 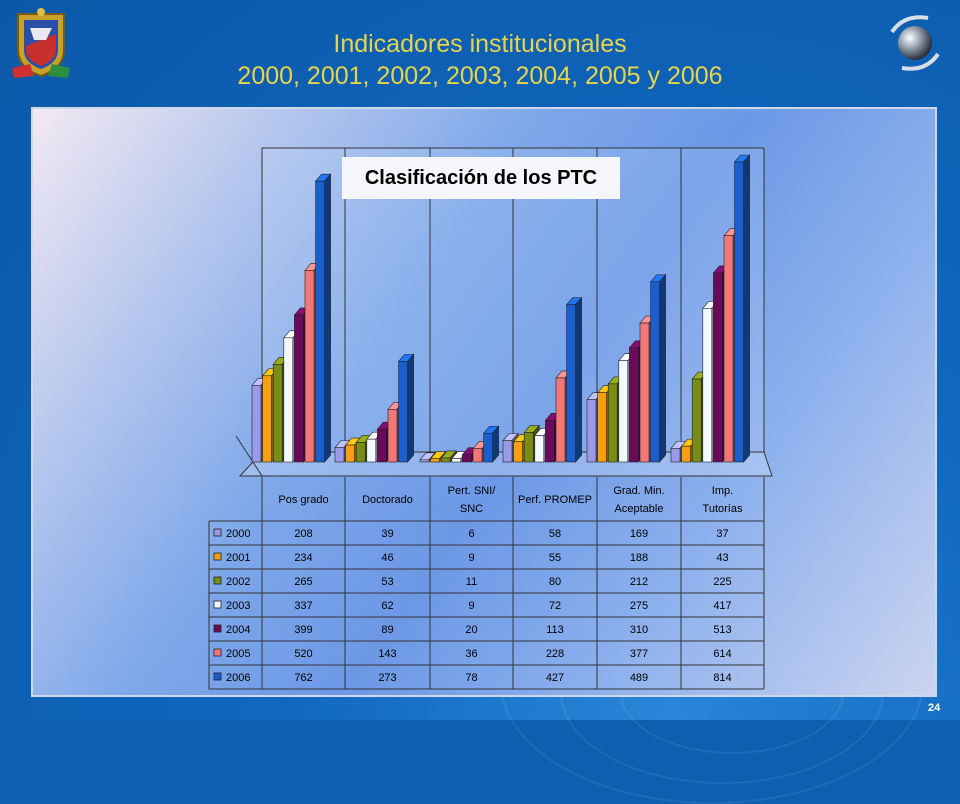 What do you see at coordinates (934, 708) in the screenshot?
I see `page-number: 24` at bounding box center [934, 708].